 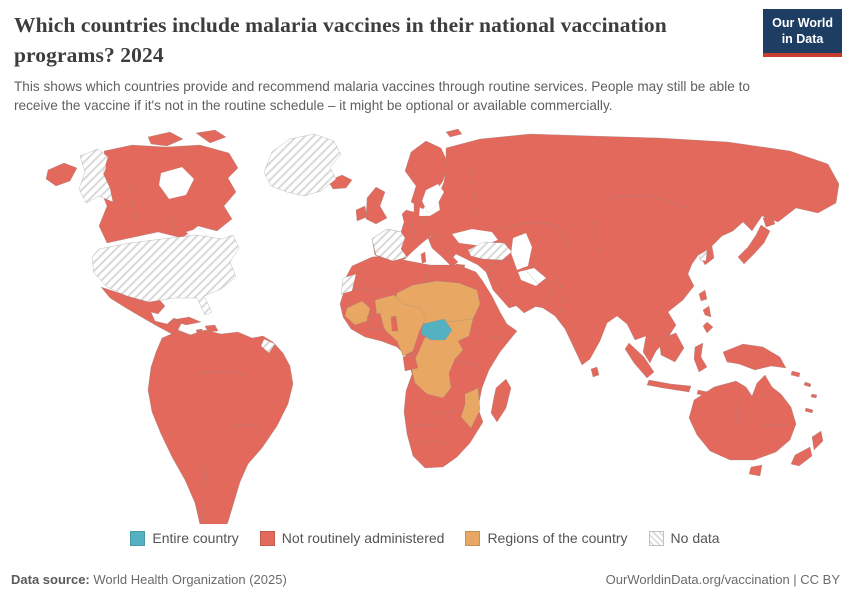 I want to click on map-layer-entire-country, so click(x=436, y=329).